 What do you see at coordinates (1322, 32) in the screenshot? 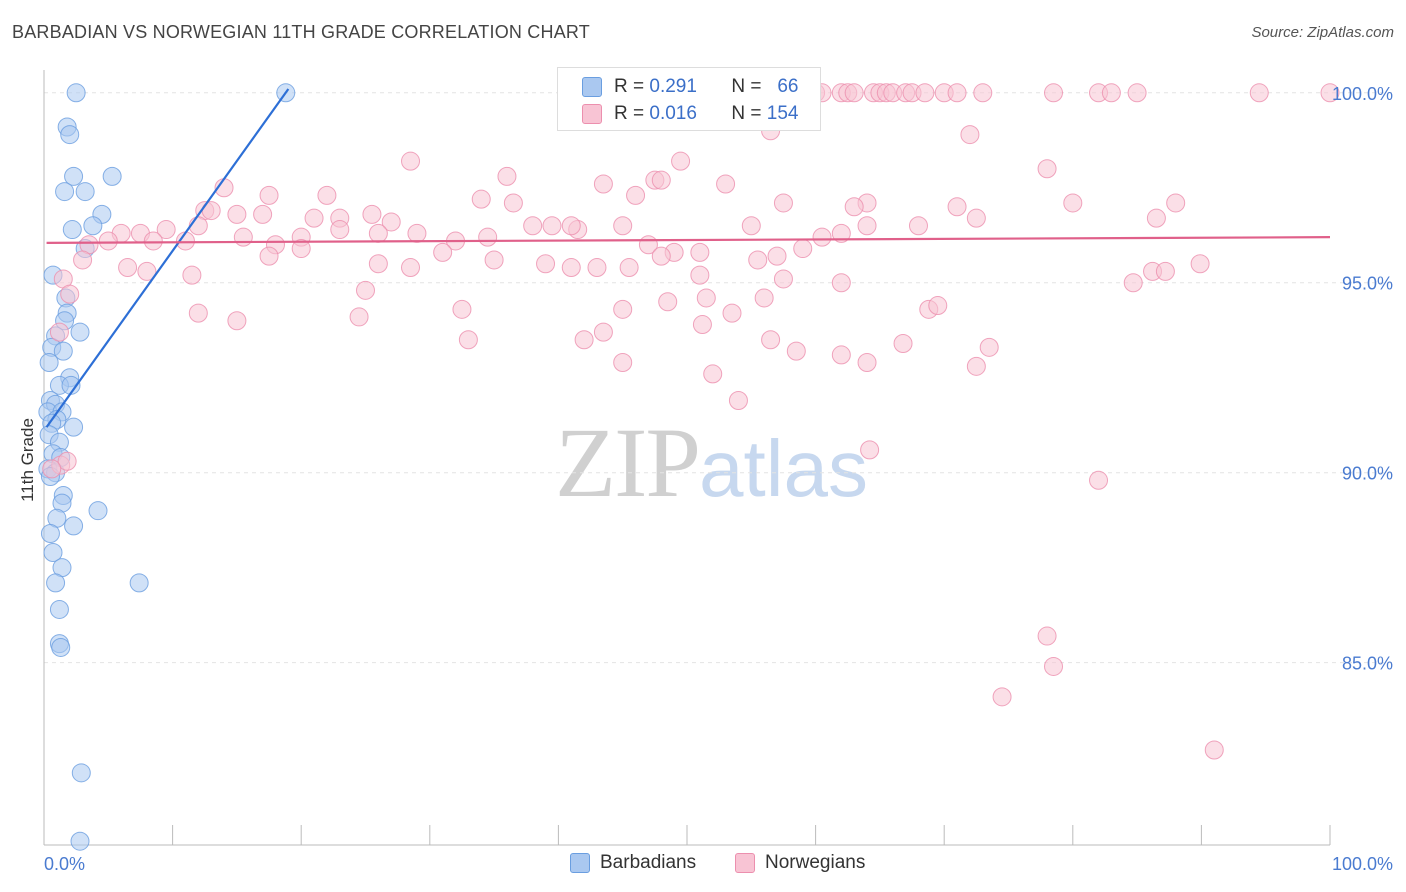
I see `source-label: Source: ZipAtlas.com` at bounding box center [1322, 32].